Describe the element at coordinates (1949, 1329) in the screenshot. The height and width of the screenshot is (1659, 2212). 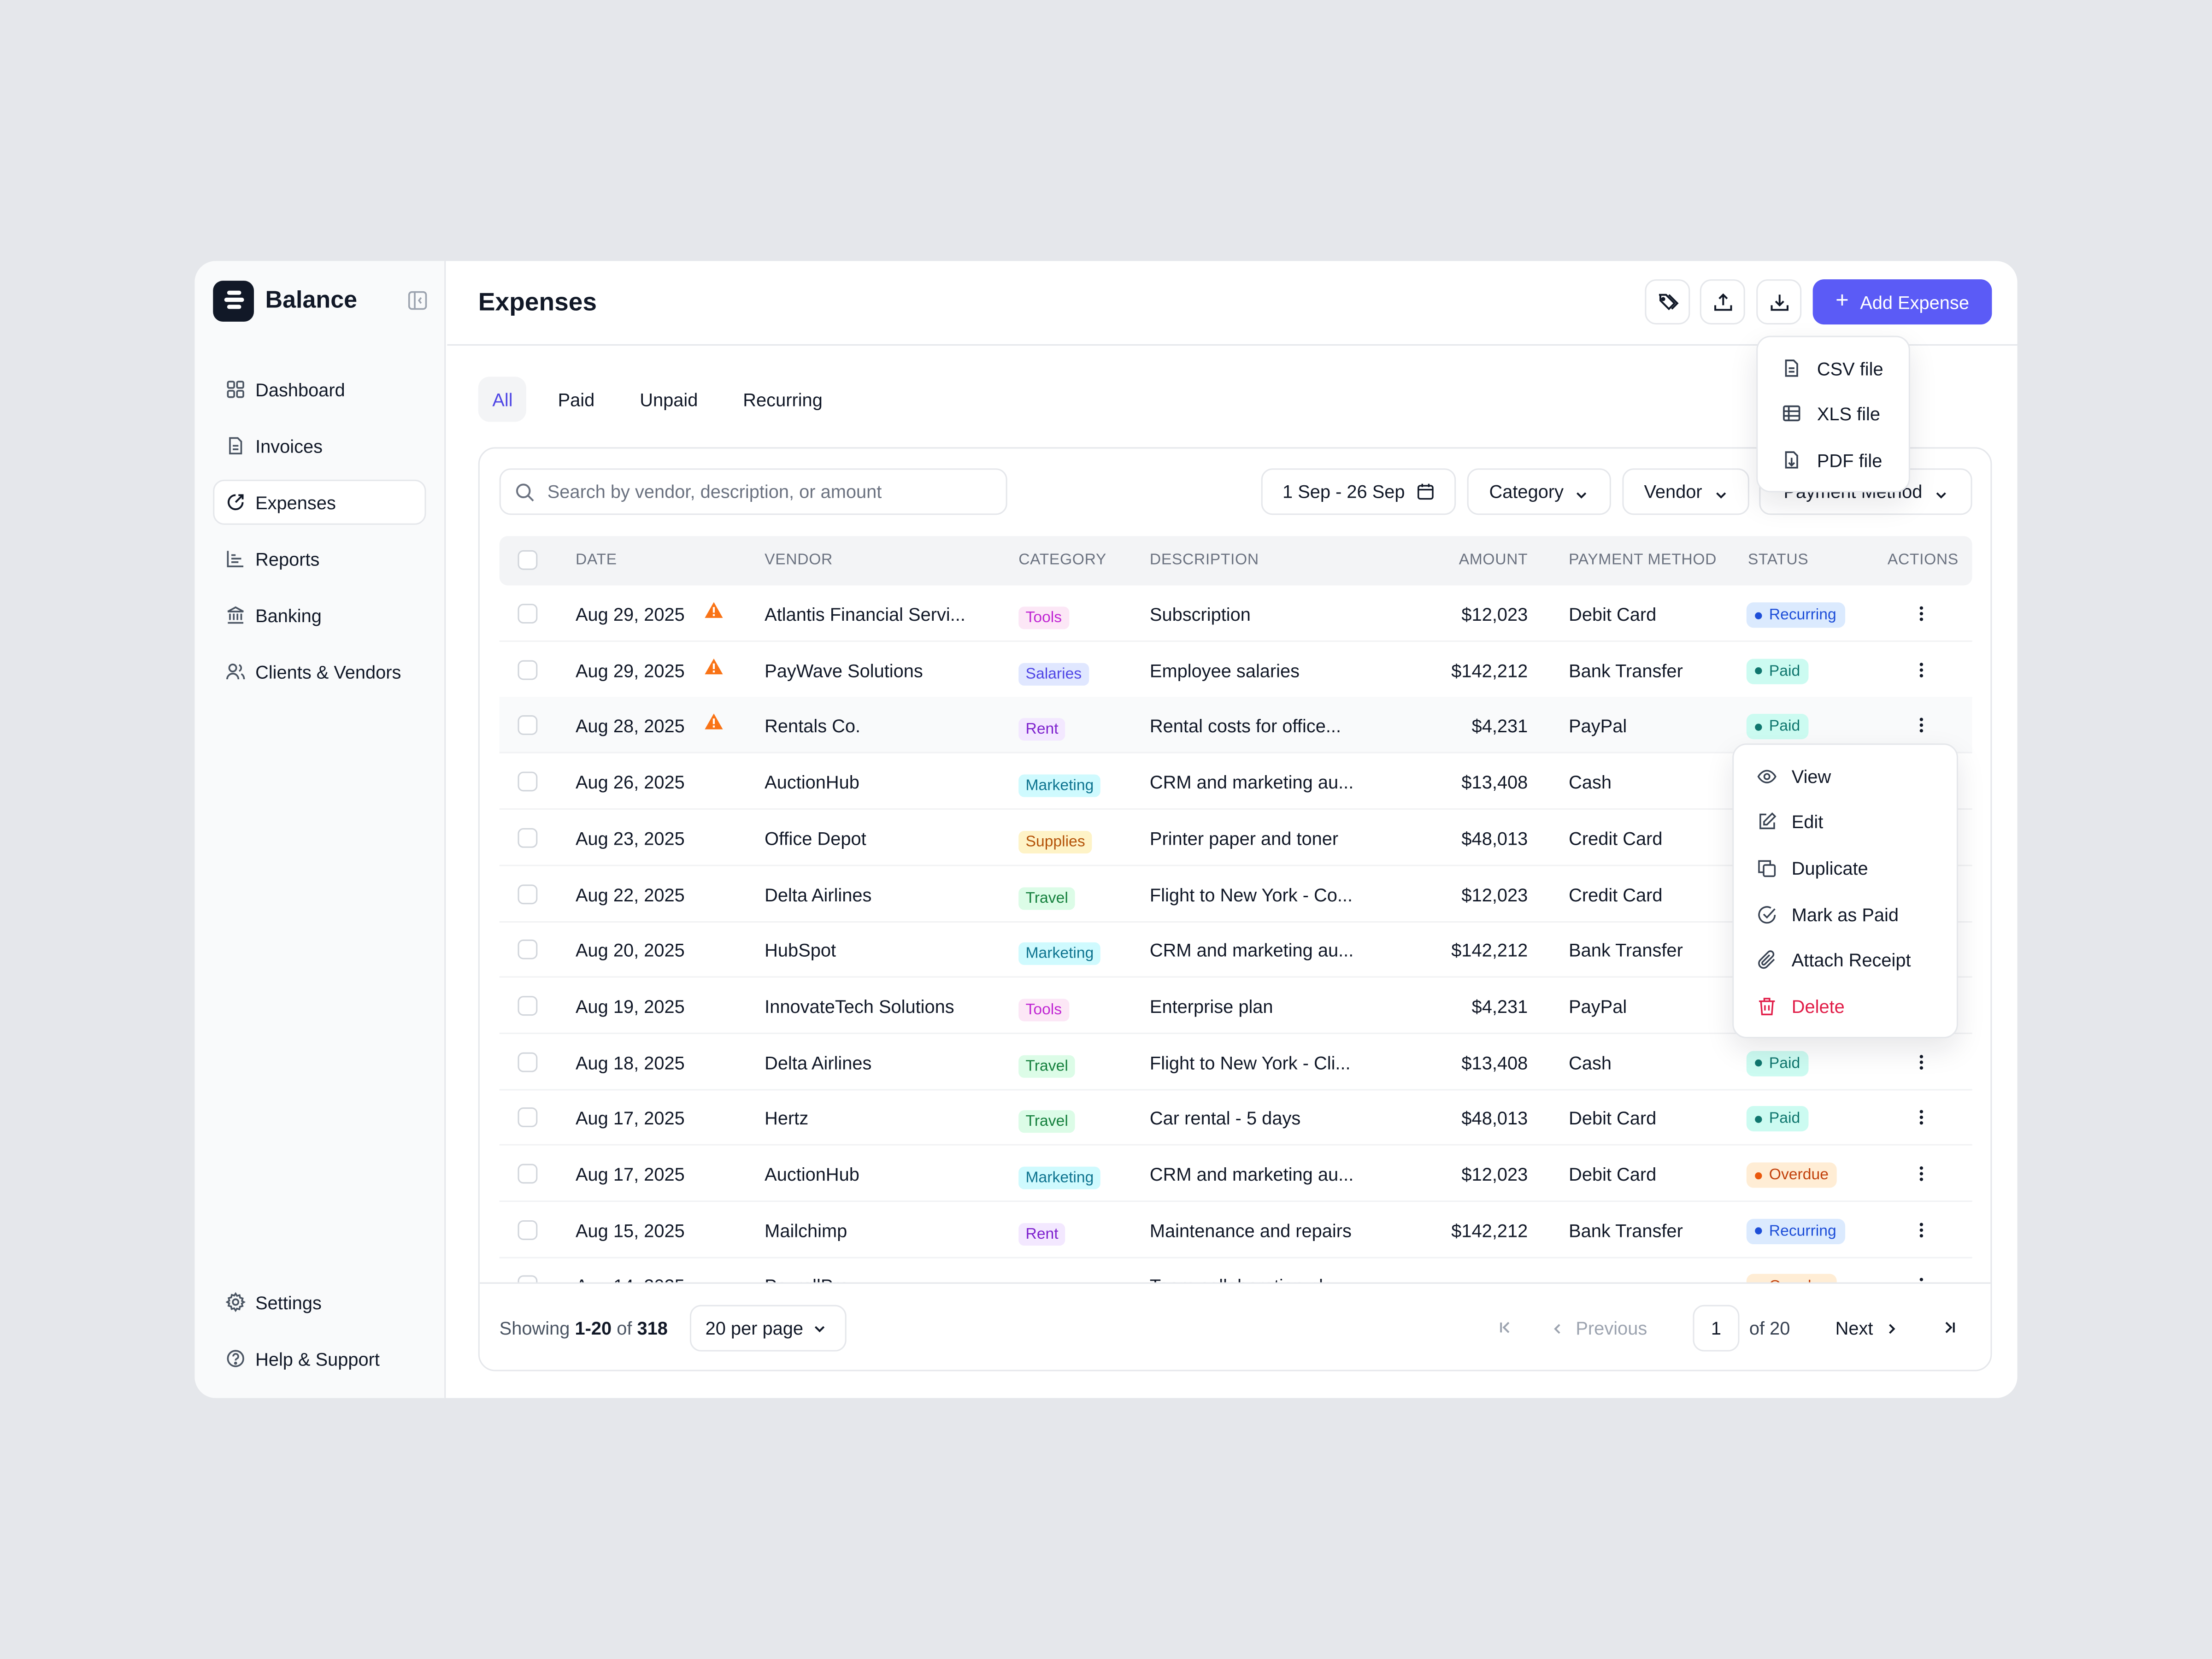
I see `last-page-icon` at that location.